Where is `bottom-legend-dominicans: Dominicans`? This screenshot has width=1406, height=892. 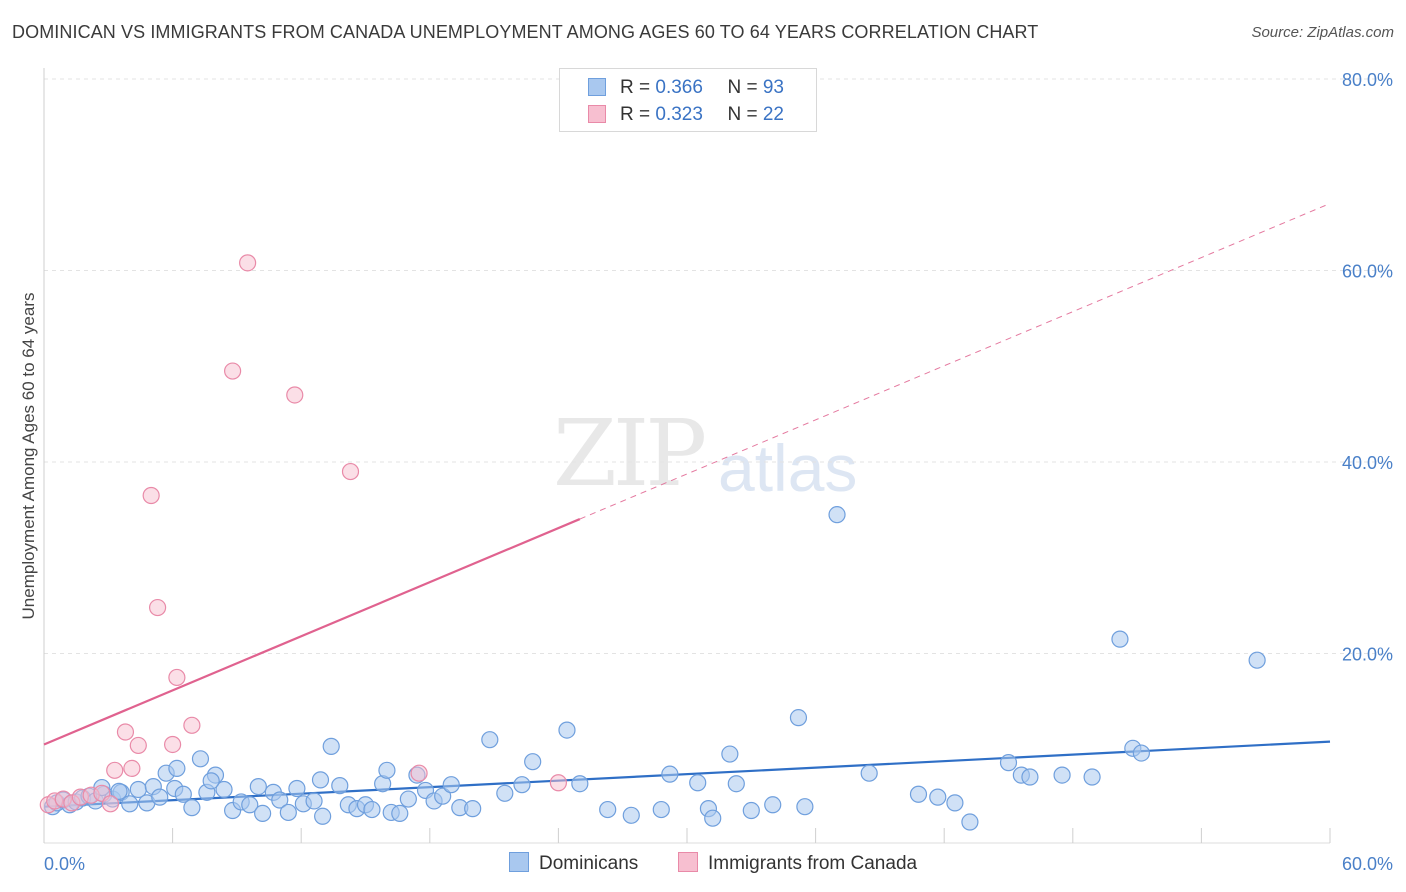 bottom-legend-dominicans: Dominicans is located at coordinates (573, 863).